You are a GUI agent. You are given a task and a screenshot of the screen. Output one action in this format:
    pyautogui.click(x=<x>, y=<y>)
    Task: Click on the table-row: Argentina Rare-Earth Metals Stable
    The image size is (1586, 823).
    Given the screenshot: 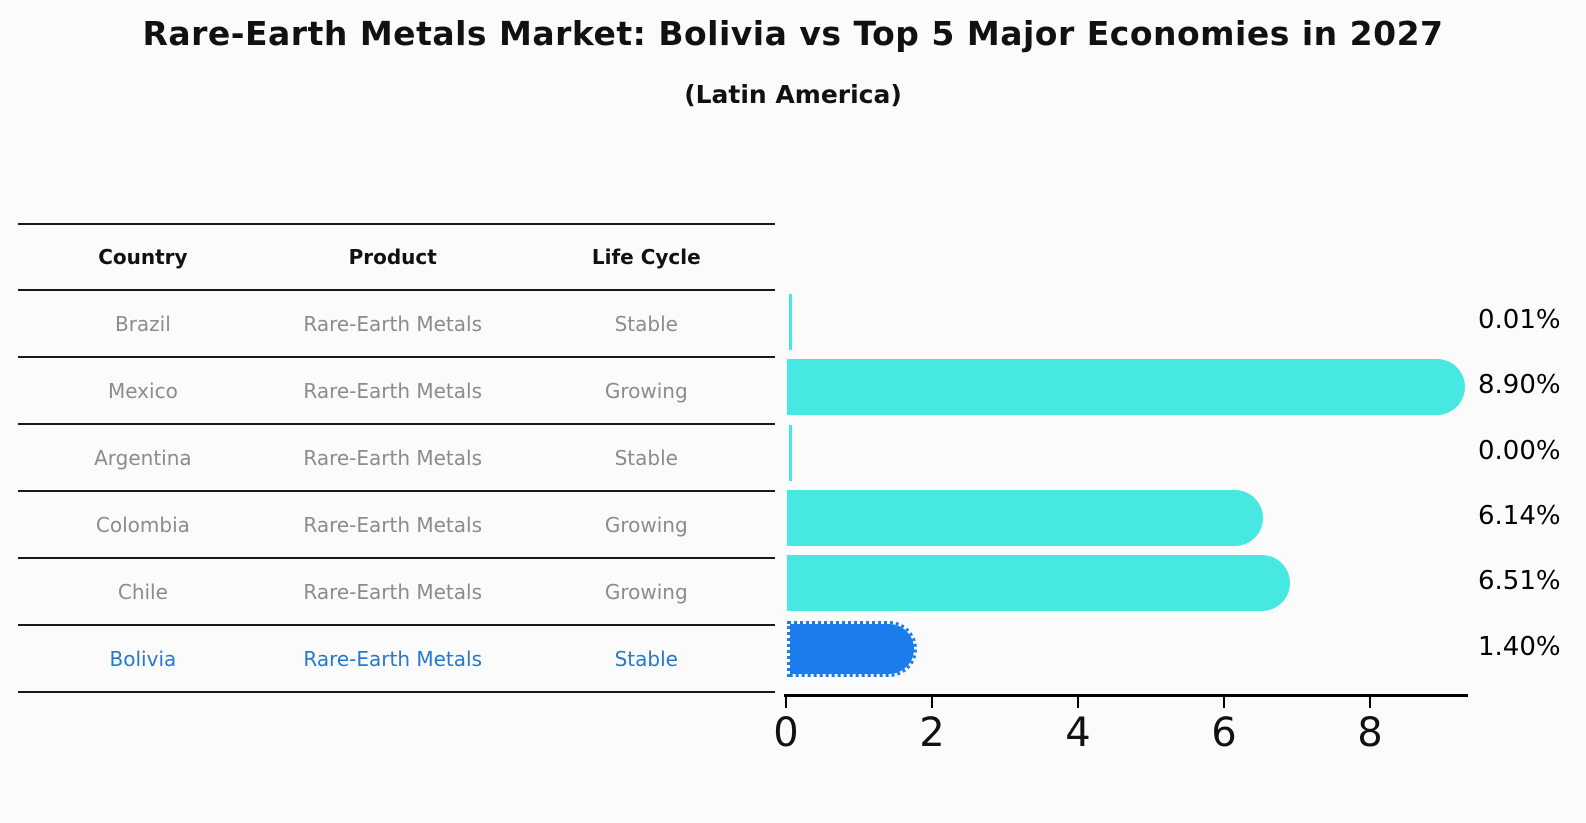 What is the action you would take?
    pyautogui.click(x=396, y=458)
    